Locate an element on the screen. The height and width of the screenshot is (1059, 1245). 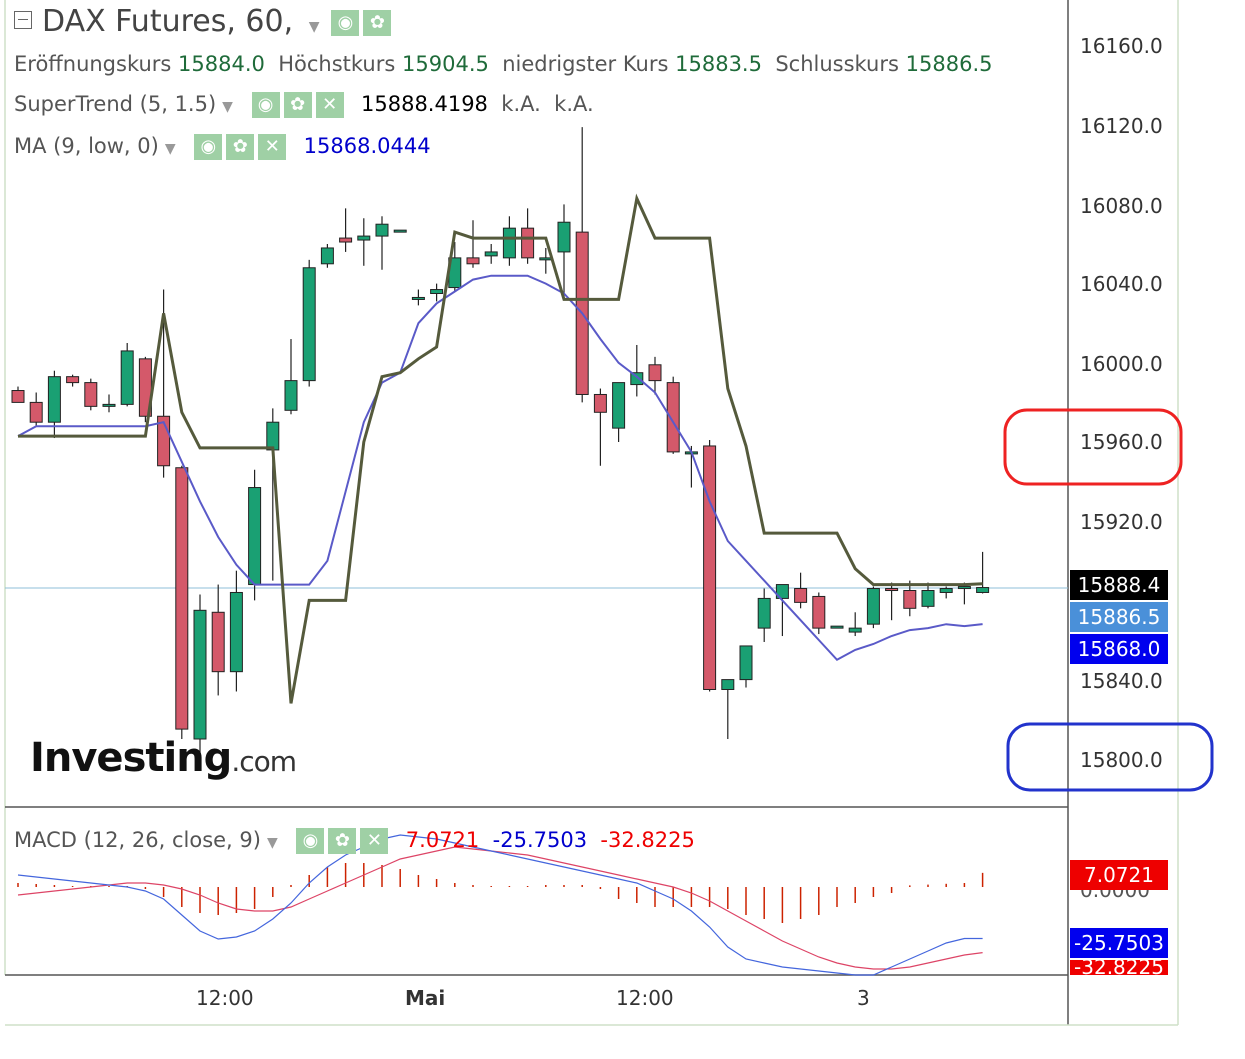
price-tick: 15920.0 is located at coordinates (1121, 522).